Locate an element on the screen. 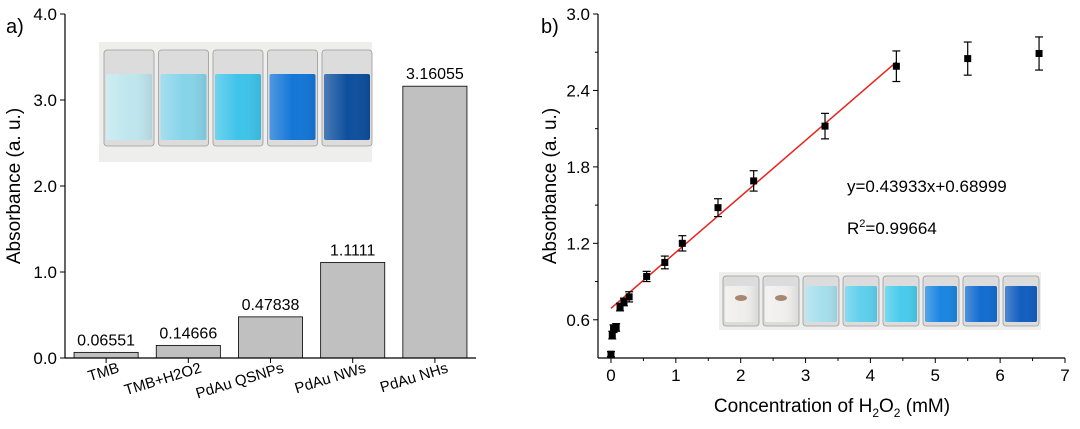 The image size is (1080, 429). y-ticks-a: 0.0 1.0 2.0 3.0 4.0 is located at coordinates (49, 186).